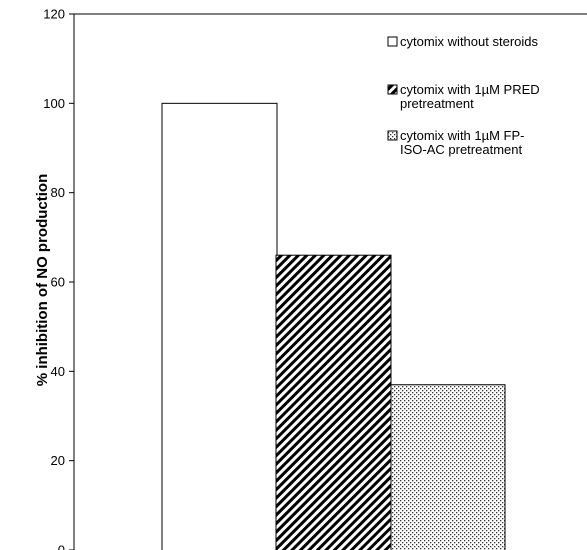 The image size is (587, 550). What do you see at coordinates (42, 280) in the screenshot?
I see `y-axis-label: % inhibition of NO production` at bounding box center [42, 280].